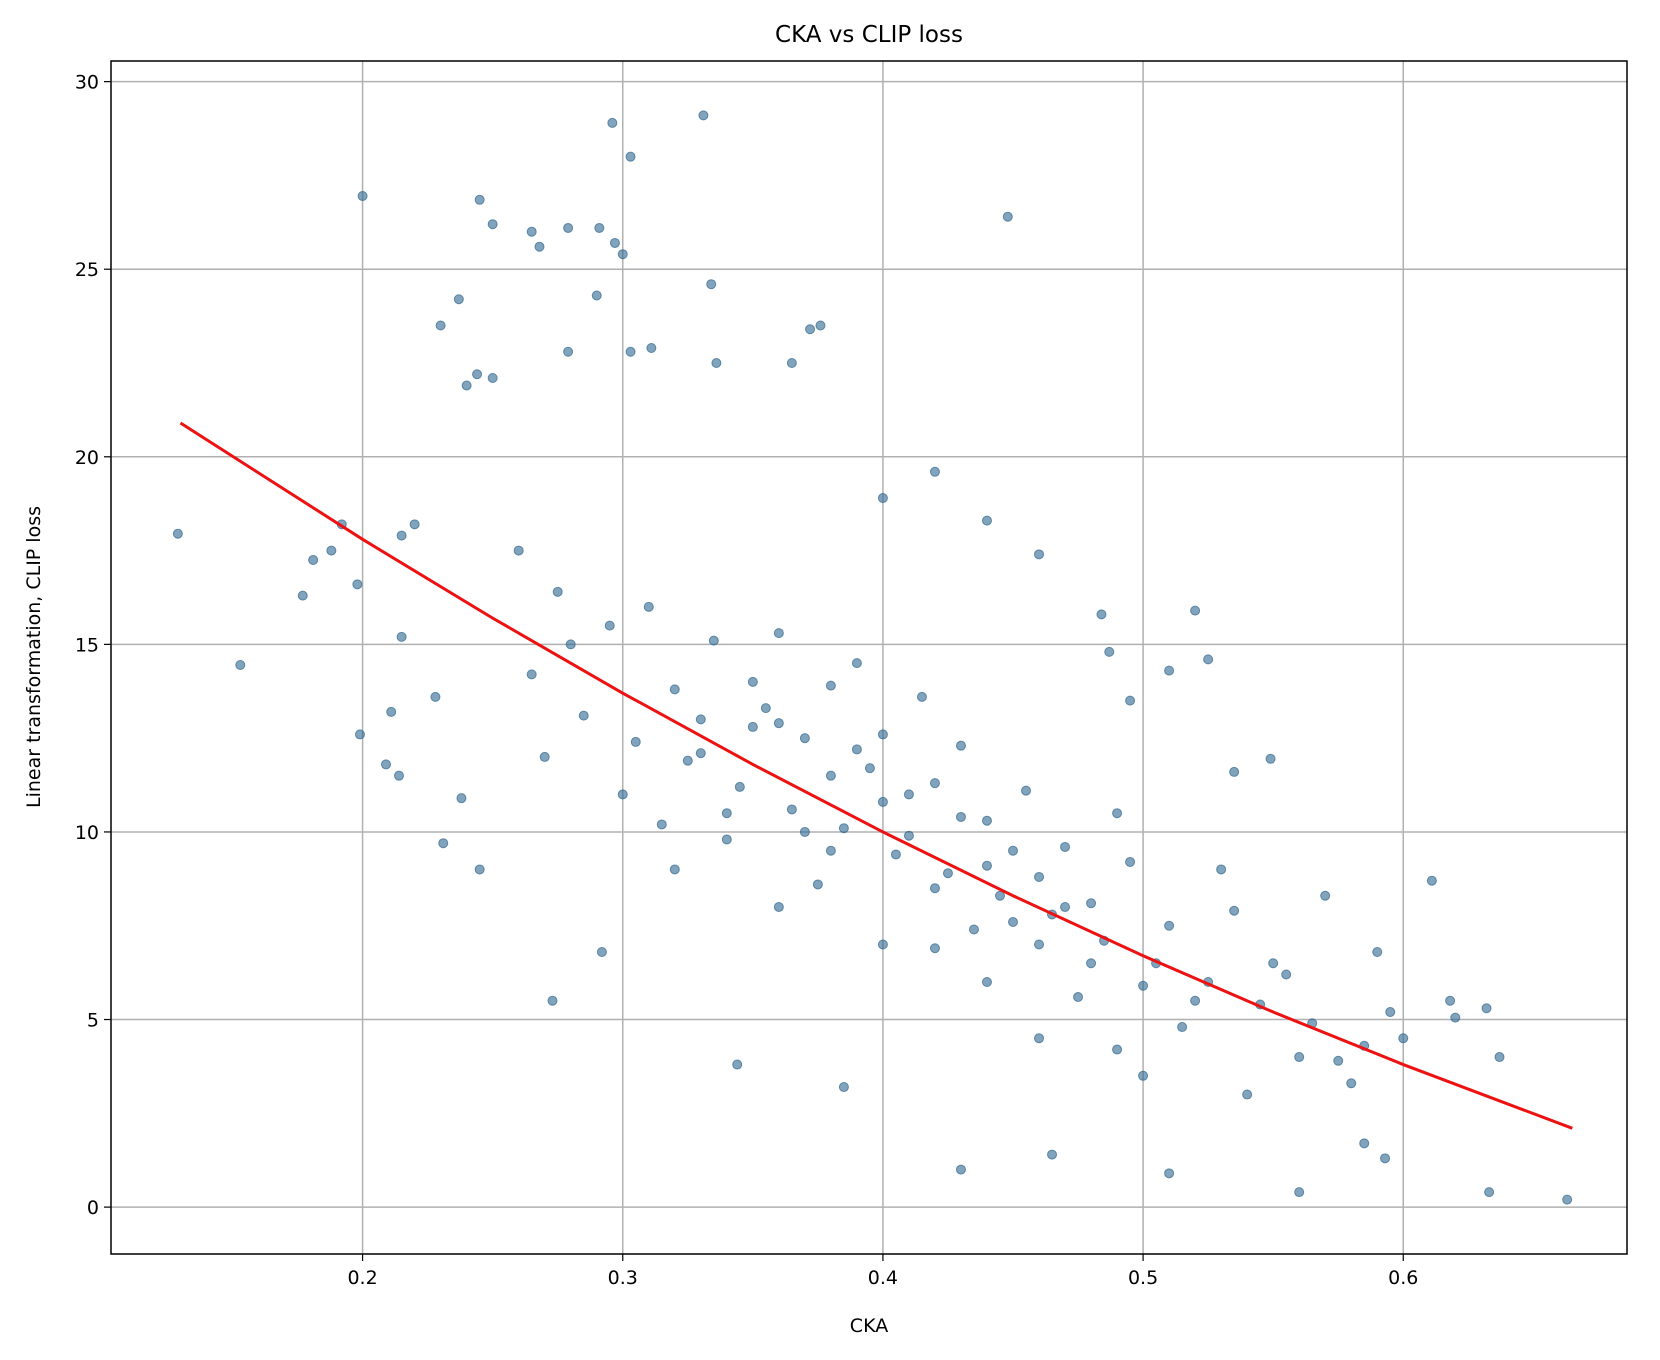  Describe the element at coordinates (1143, 1278) in the screenshot. I see `x-tick-label: 0.5` at that location.